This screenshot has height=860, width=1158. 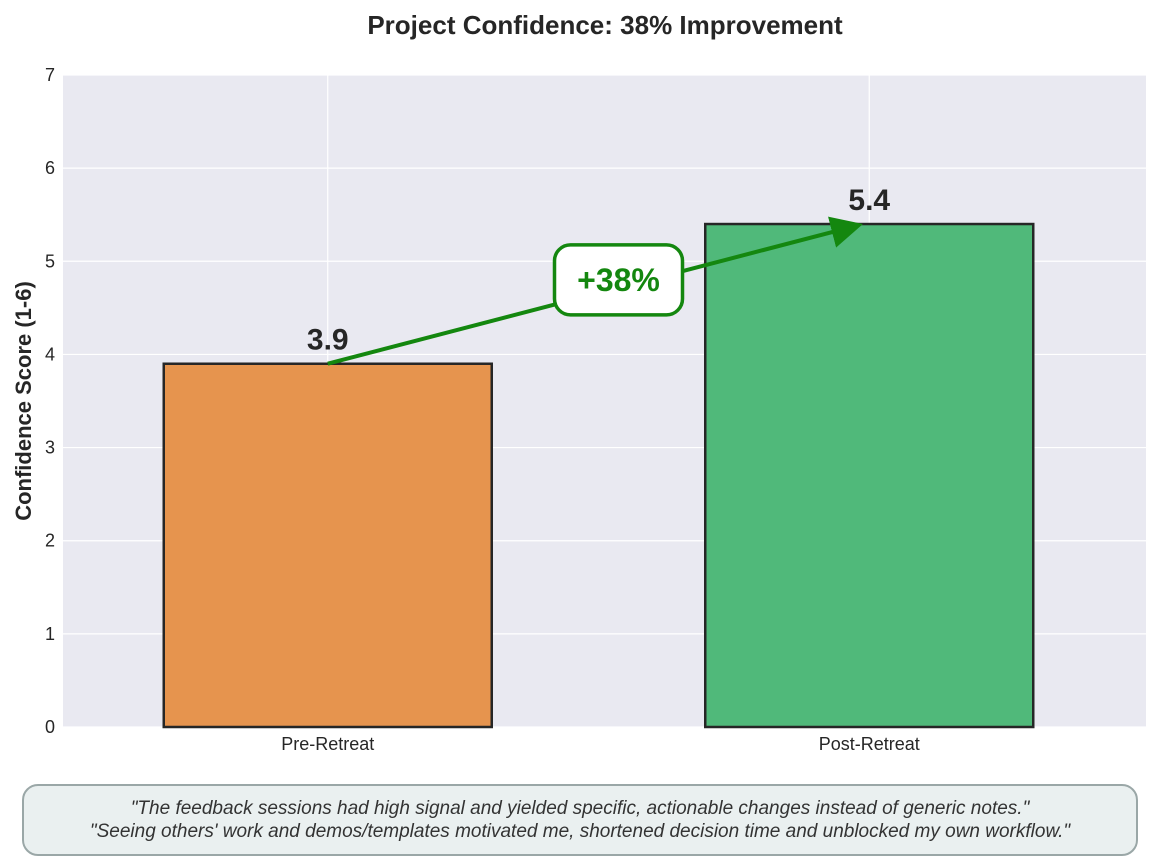 I want to click on y-tick-label: 6, so click(x=50, y=168).